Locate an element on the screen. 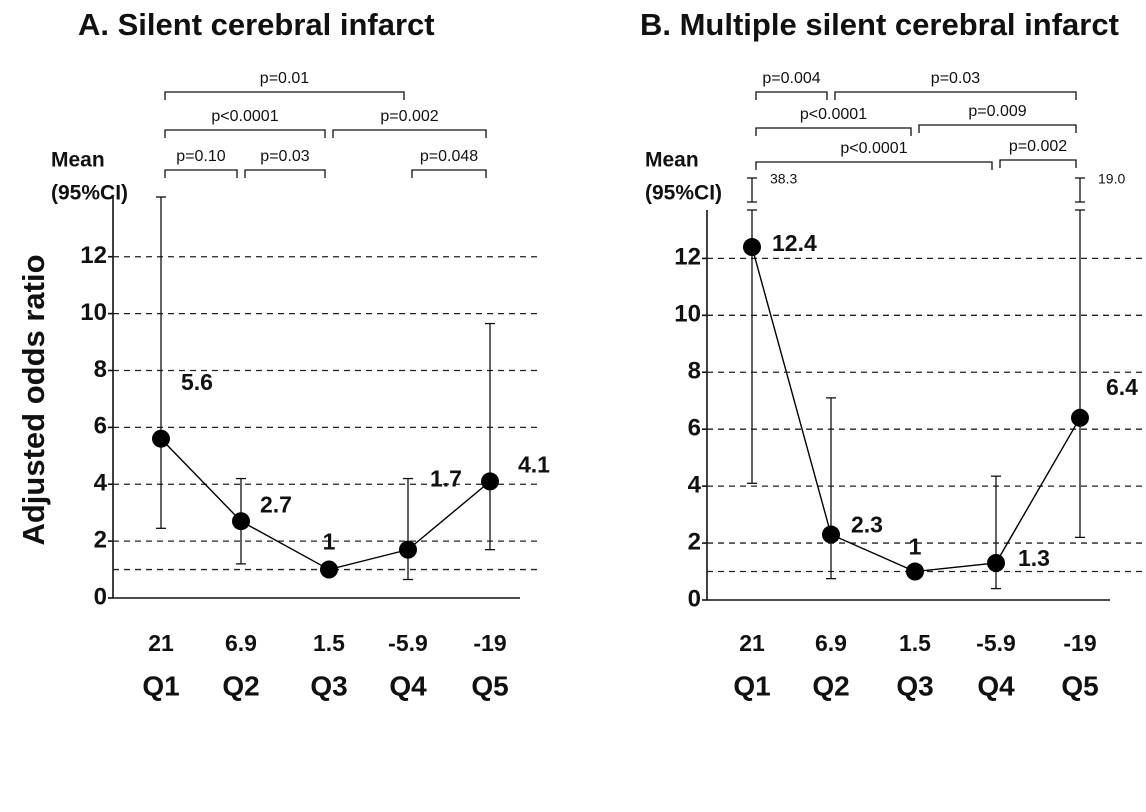  y-axis-label: Adjusted odds ratio is located at coordinates (33, 399).